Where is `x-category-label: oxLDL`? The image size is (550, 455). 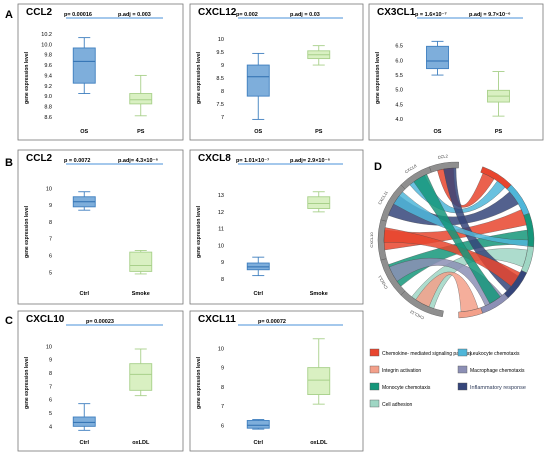
x-category-label: oxLDL is located at coordinates (141, 443).